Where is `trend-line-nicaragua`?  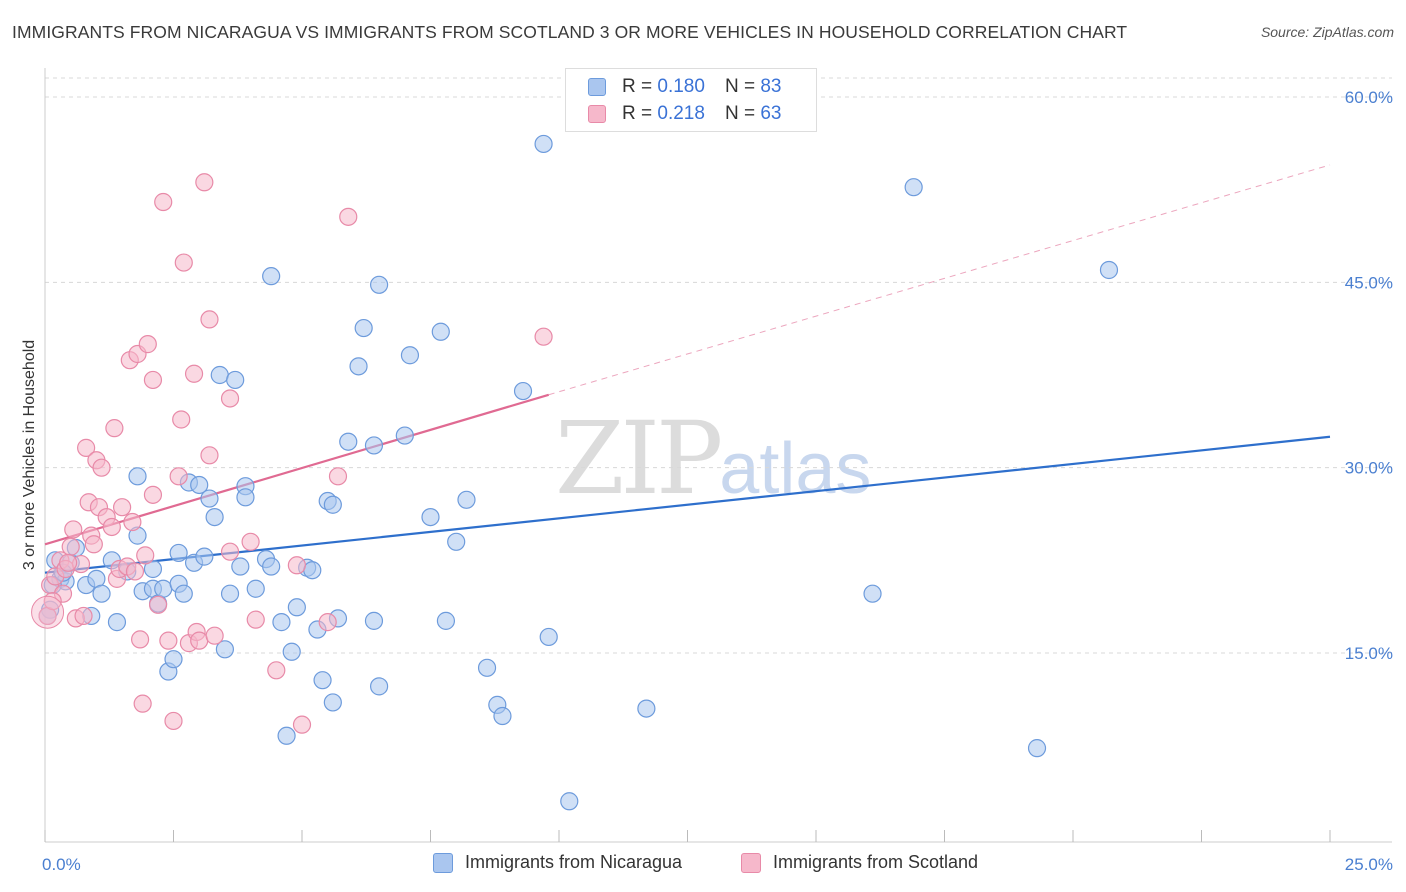
trend-line-nicaragua is located at coordinates (687, 504).